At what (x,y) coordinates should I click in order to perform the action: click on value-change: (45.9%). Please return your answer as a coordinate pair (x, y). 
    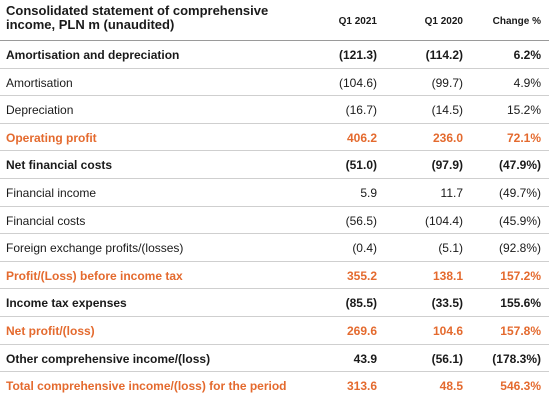
    Looking at the image, I should click on (519, 220).